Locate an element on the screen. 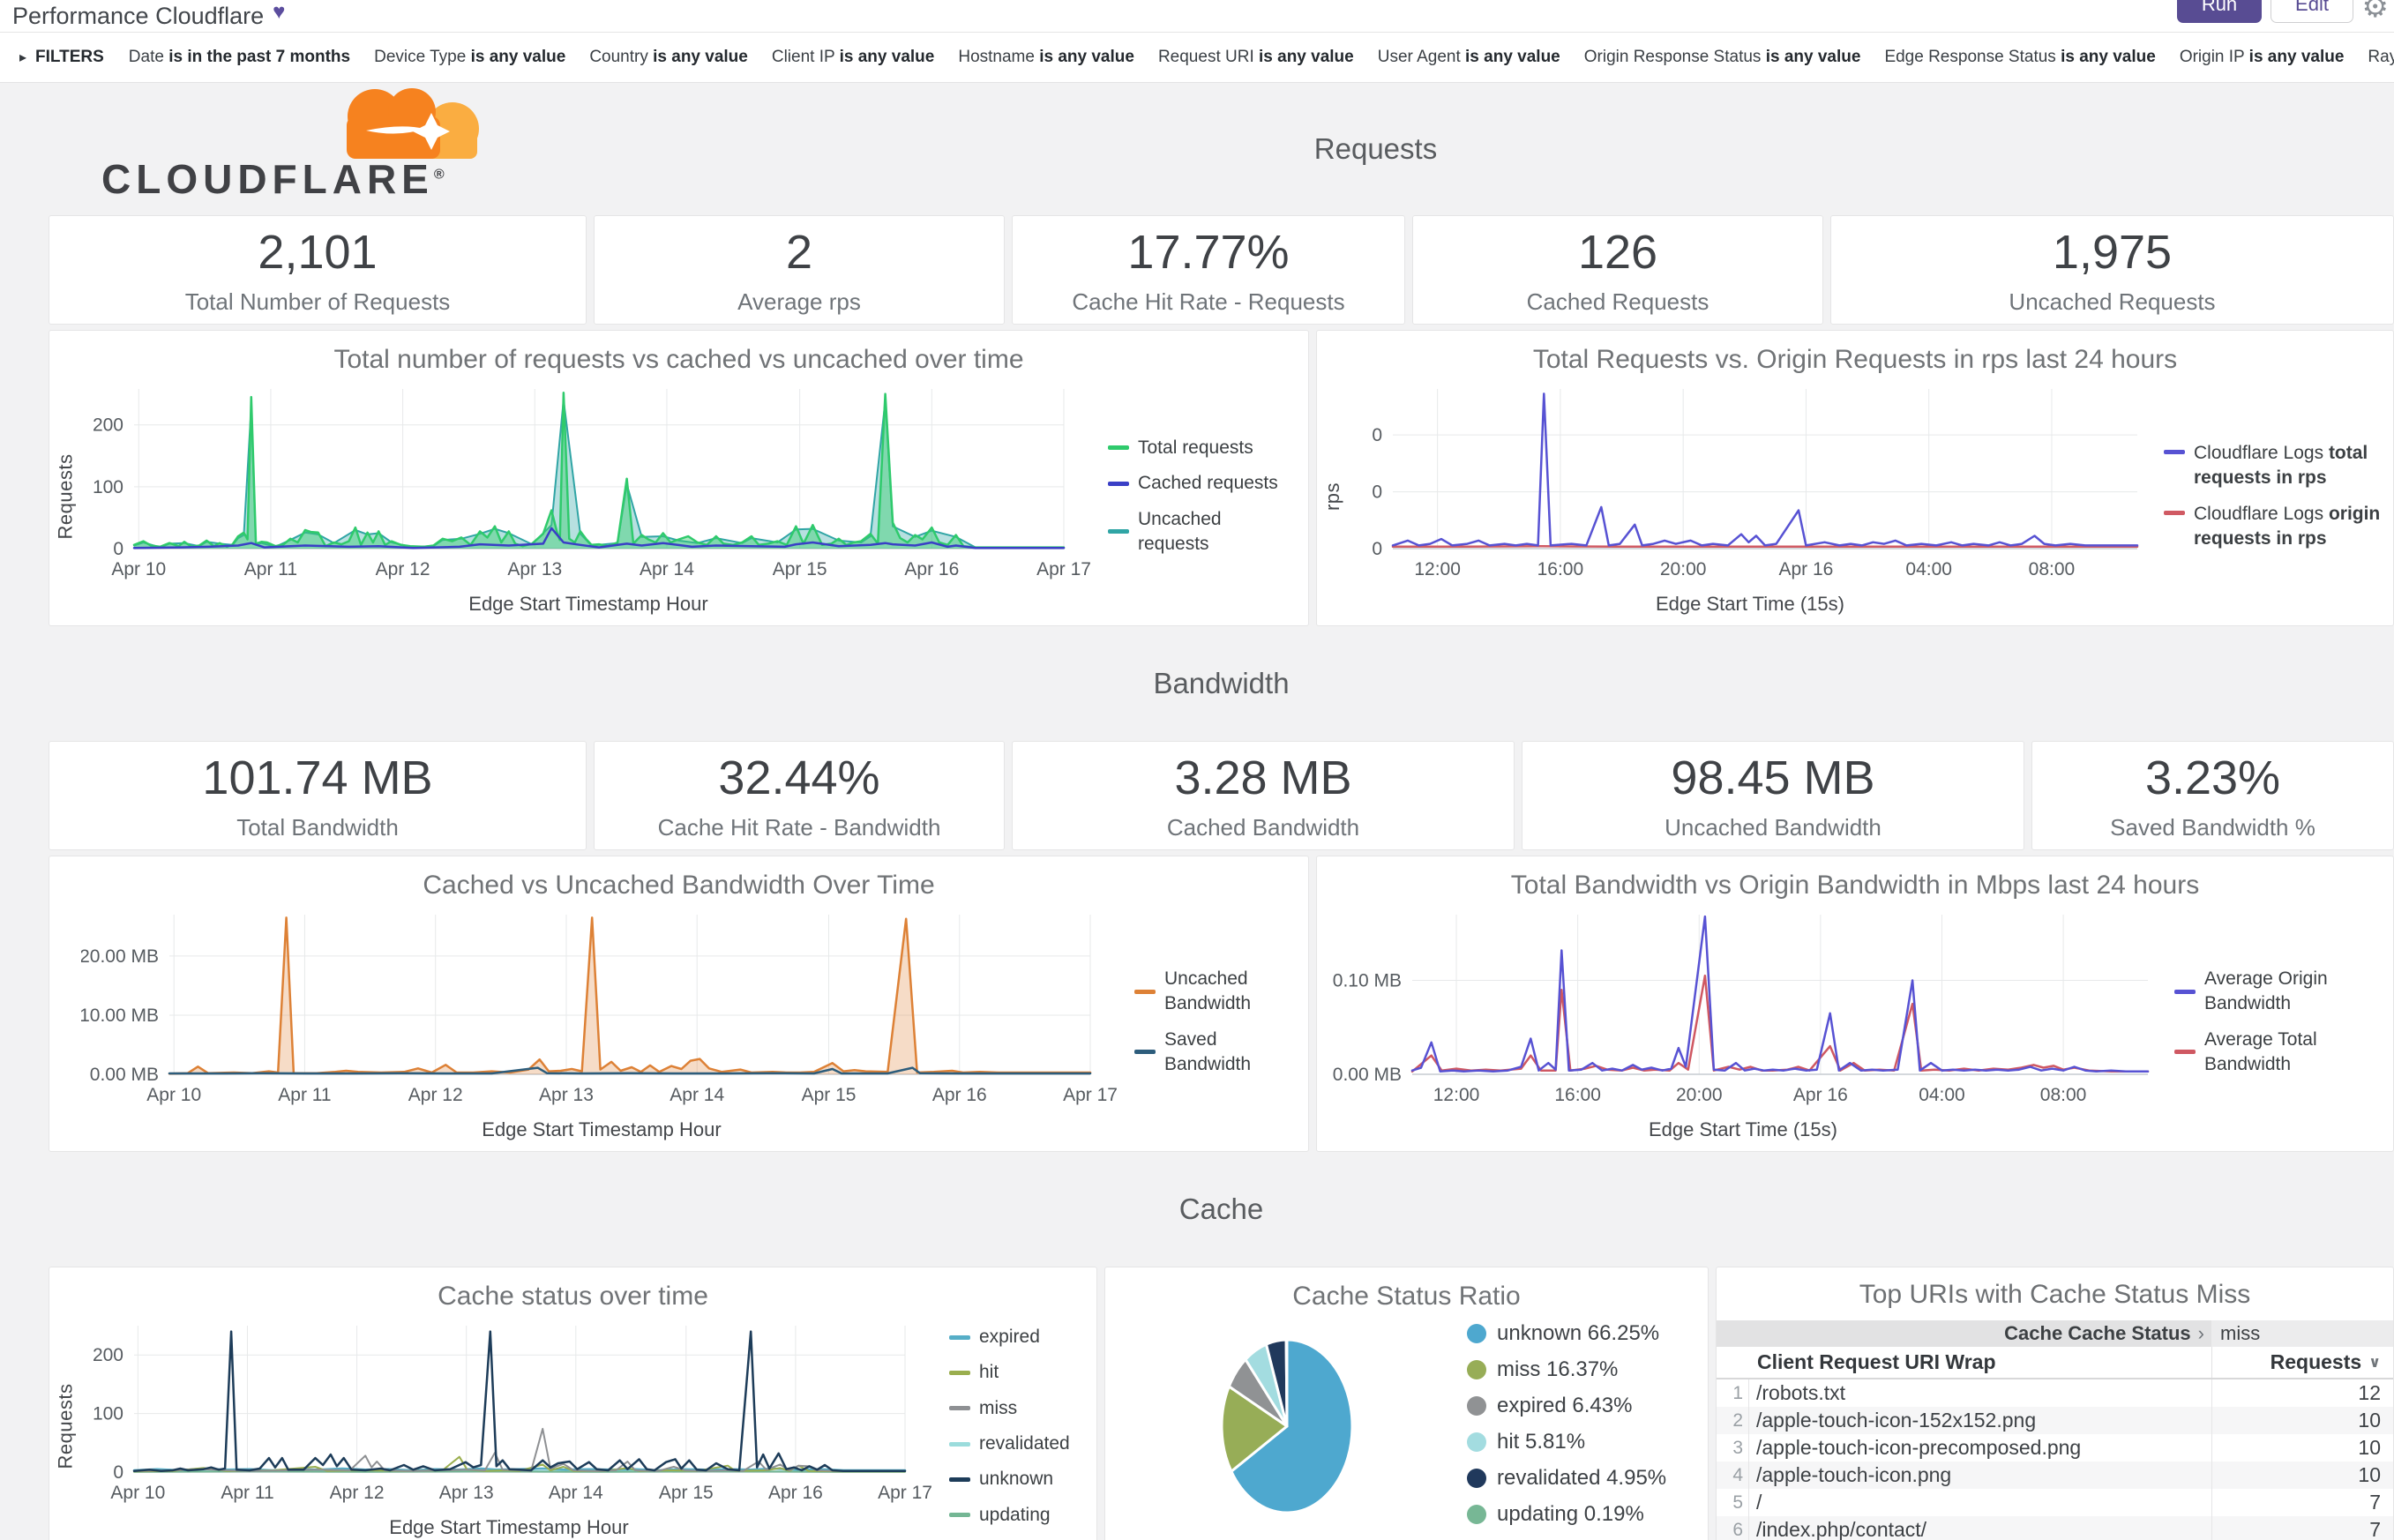 This screenshot has height=1540, width=2394. kpi-label: Uncached Bandwidth is located at coordinates (1774, 827).